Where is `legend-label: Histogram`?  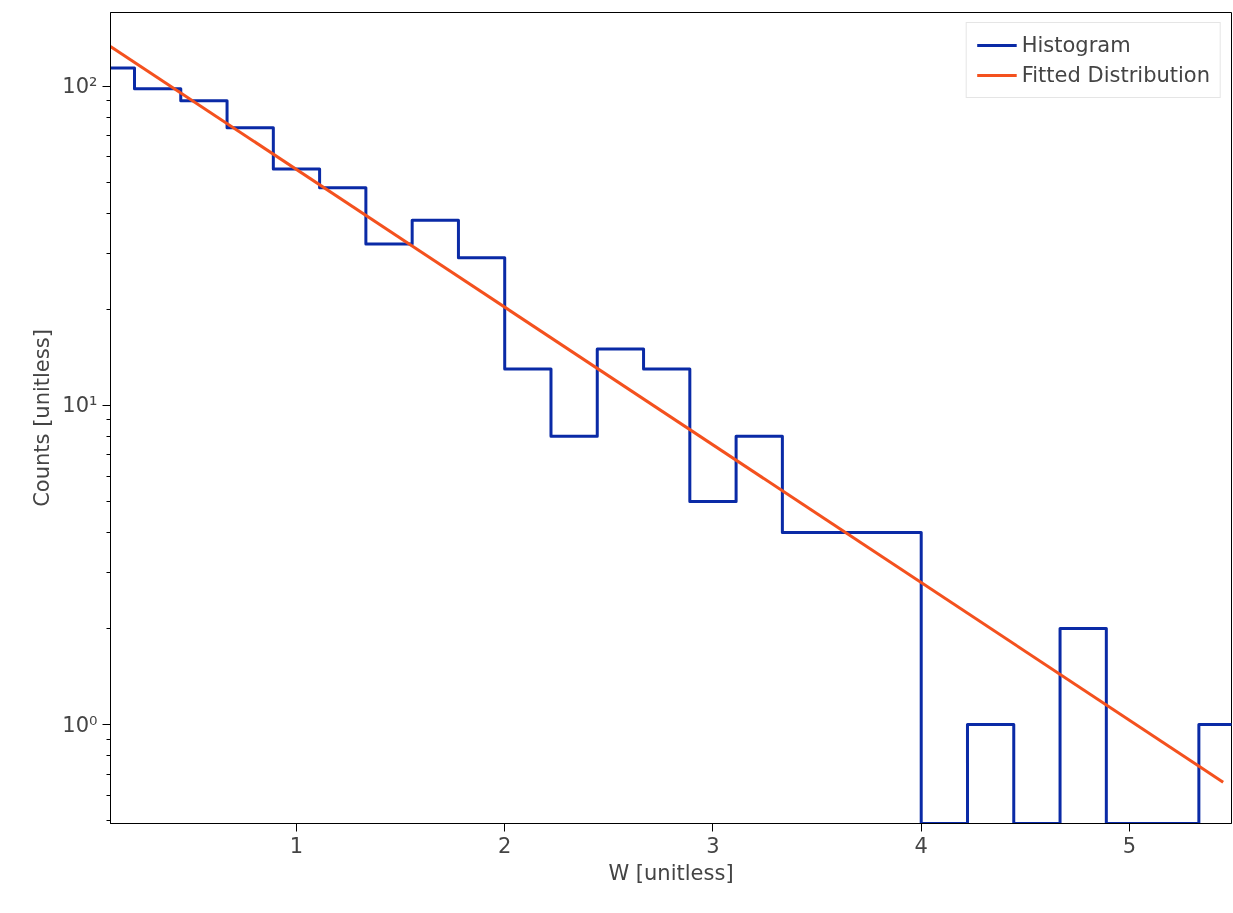
legend-label: Histogram is located at coordinates (1076, 45).